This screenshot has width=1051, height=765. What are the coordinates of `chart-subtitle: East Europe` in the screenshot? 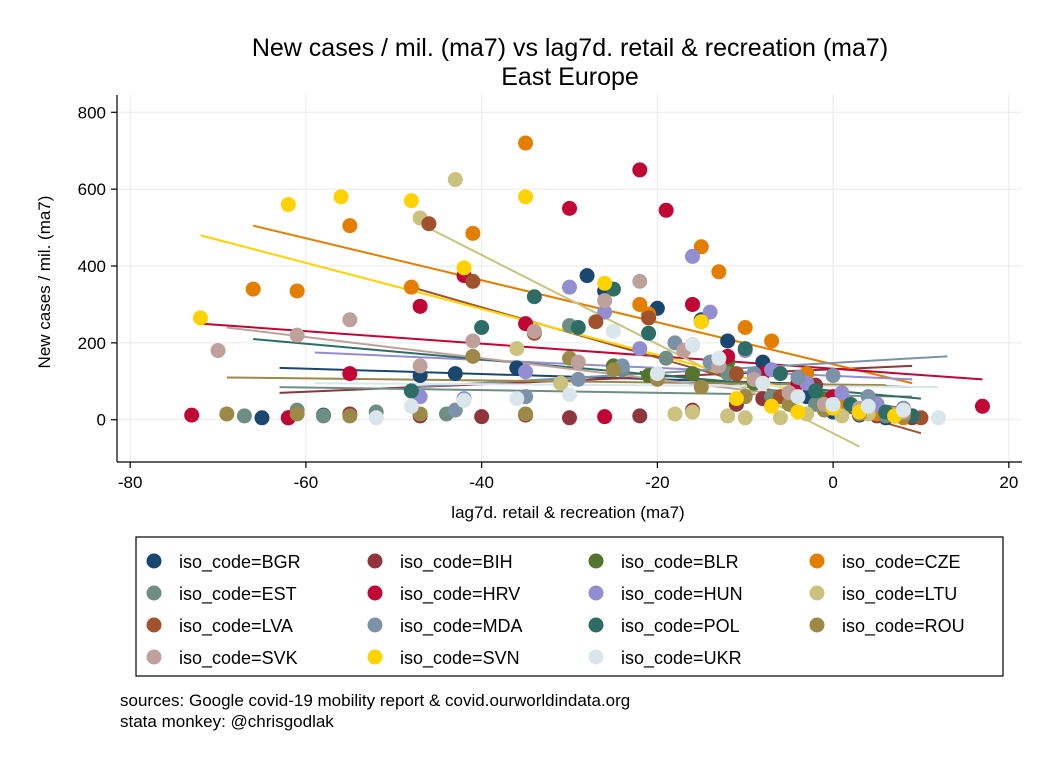 It's located at (570, 77).